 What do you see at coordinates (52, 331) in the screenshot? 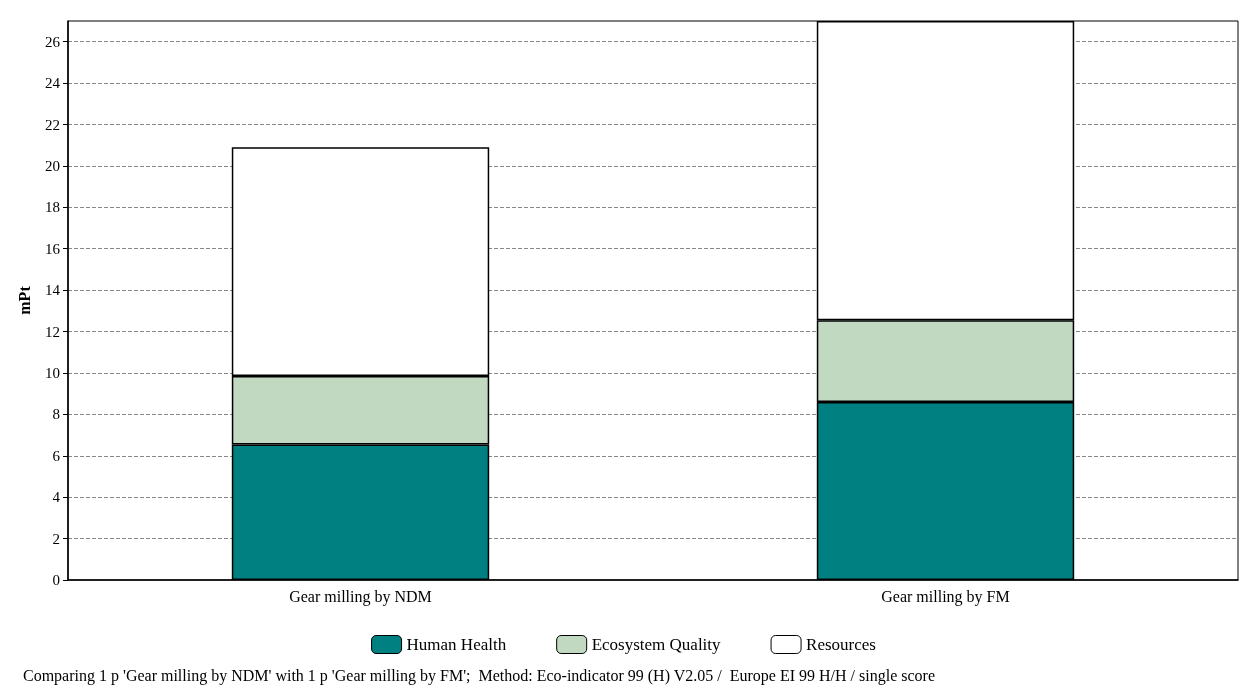
I see `y-tick-label: 12` at bounding box center [52, 331].